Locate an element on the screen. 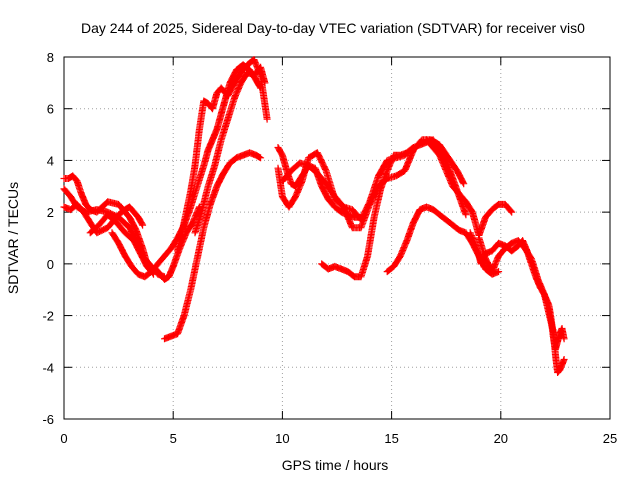  y-tick-label: 6 is located at coordinates (50, 109).